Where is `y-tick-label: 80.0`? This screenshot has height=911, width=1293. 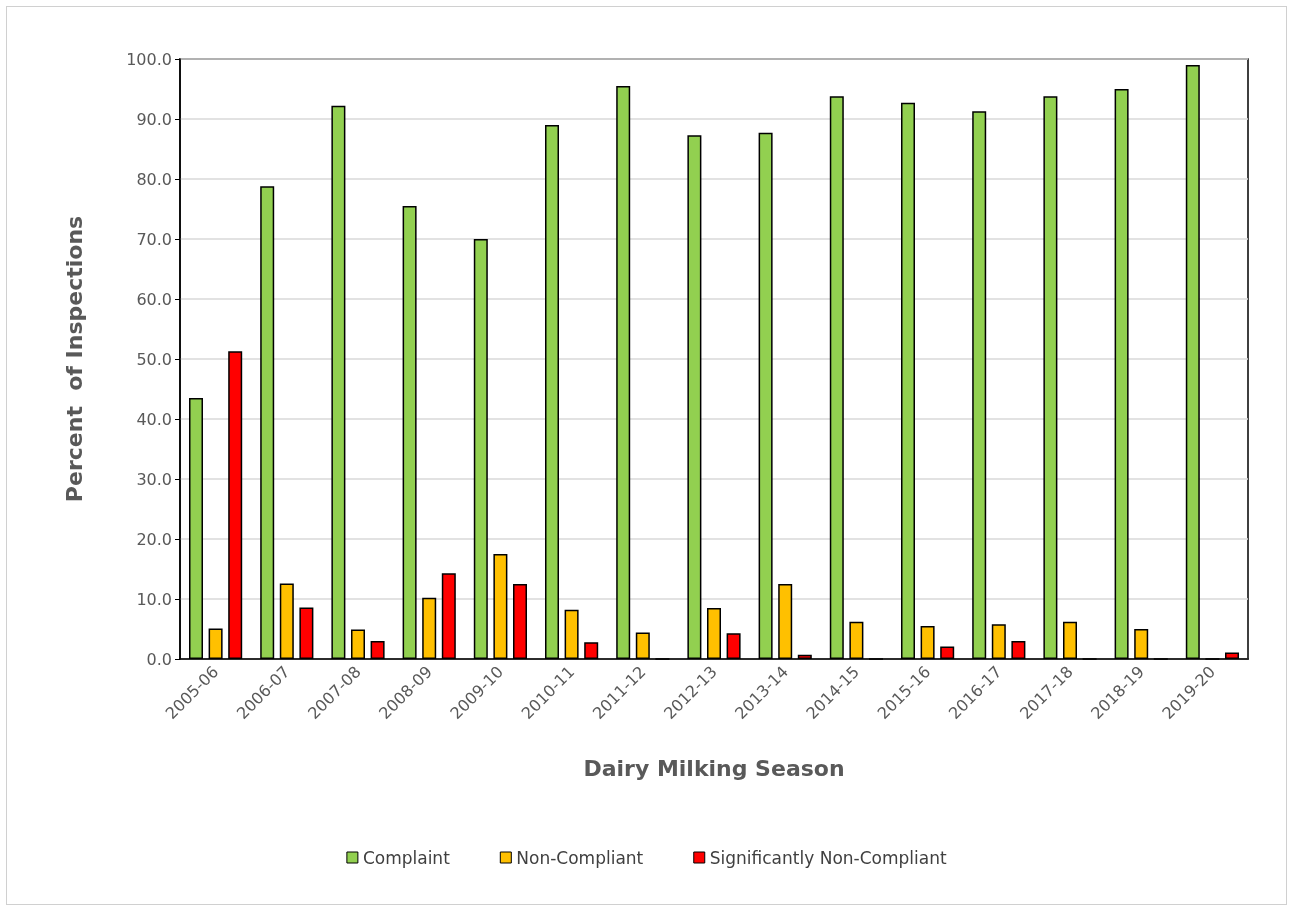 y-tick-label: 80.0 is located at coordinates (154, 179).